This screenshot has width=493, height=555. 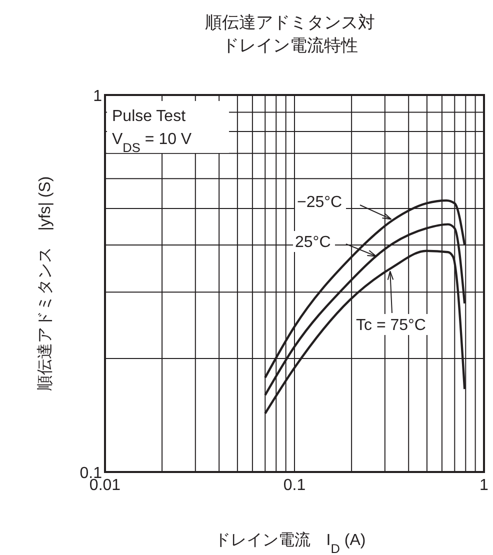 I want to click on series-label: Tc = 75°C, so click(x=391, y=325).